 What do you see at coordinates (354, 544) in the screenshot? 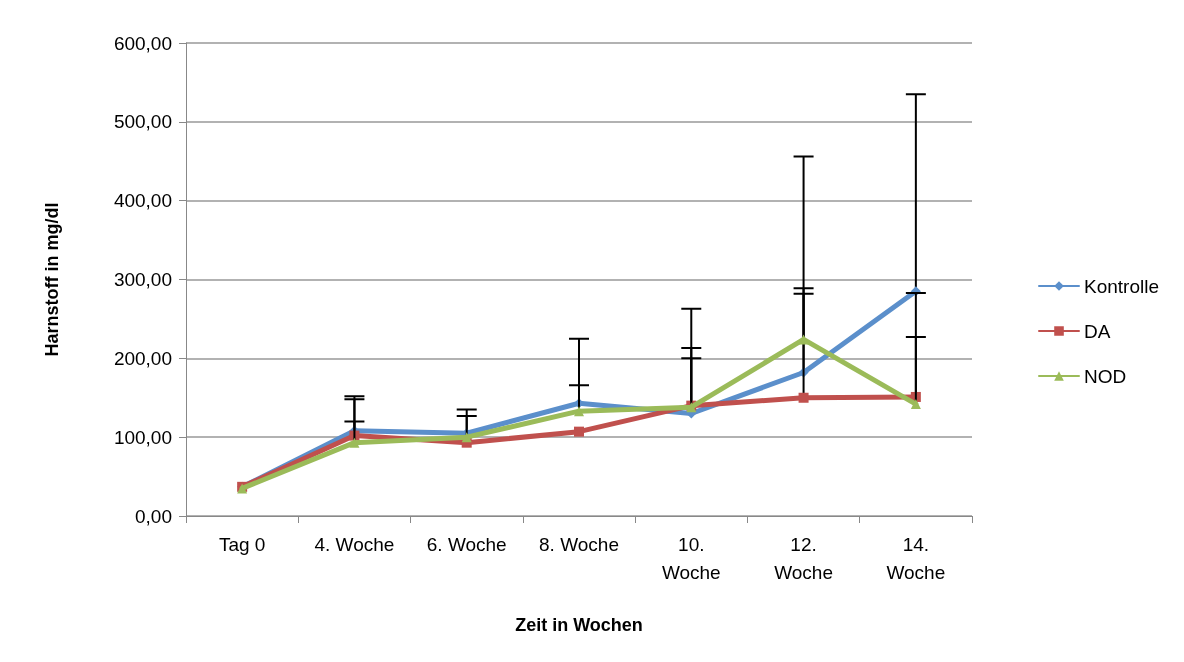
I see `x-tick-label: 4. Woche` at bounding box center [354, 544].